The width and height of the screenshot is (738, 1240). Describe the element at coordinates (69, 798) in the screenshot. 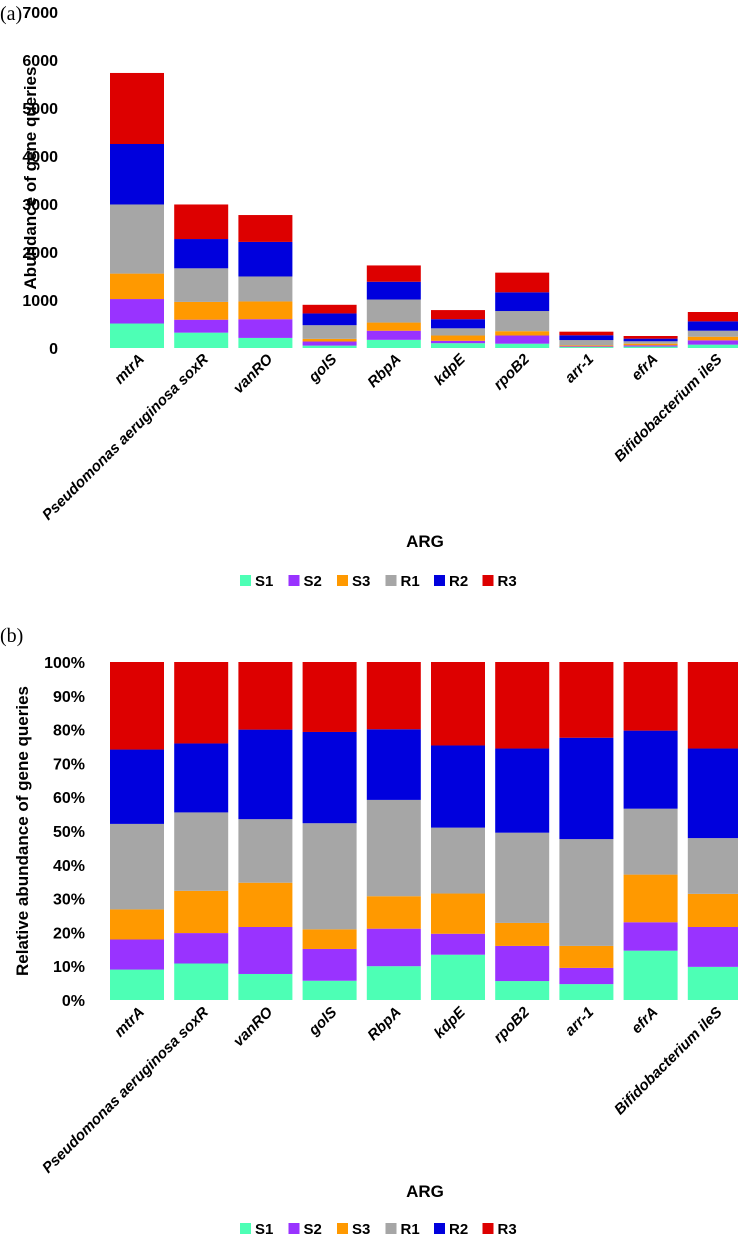

I see `y-tick-label: 60%` at that location.